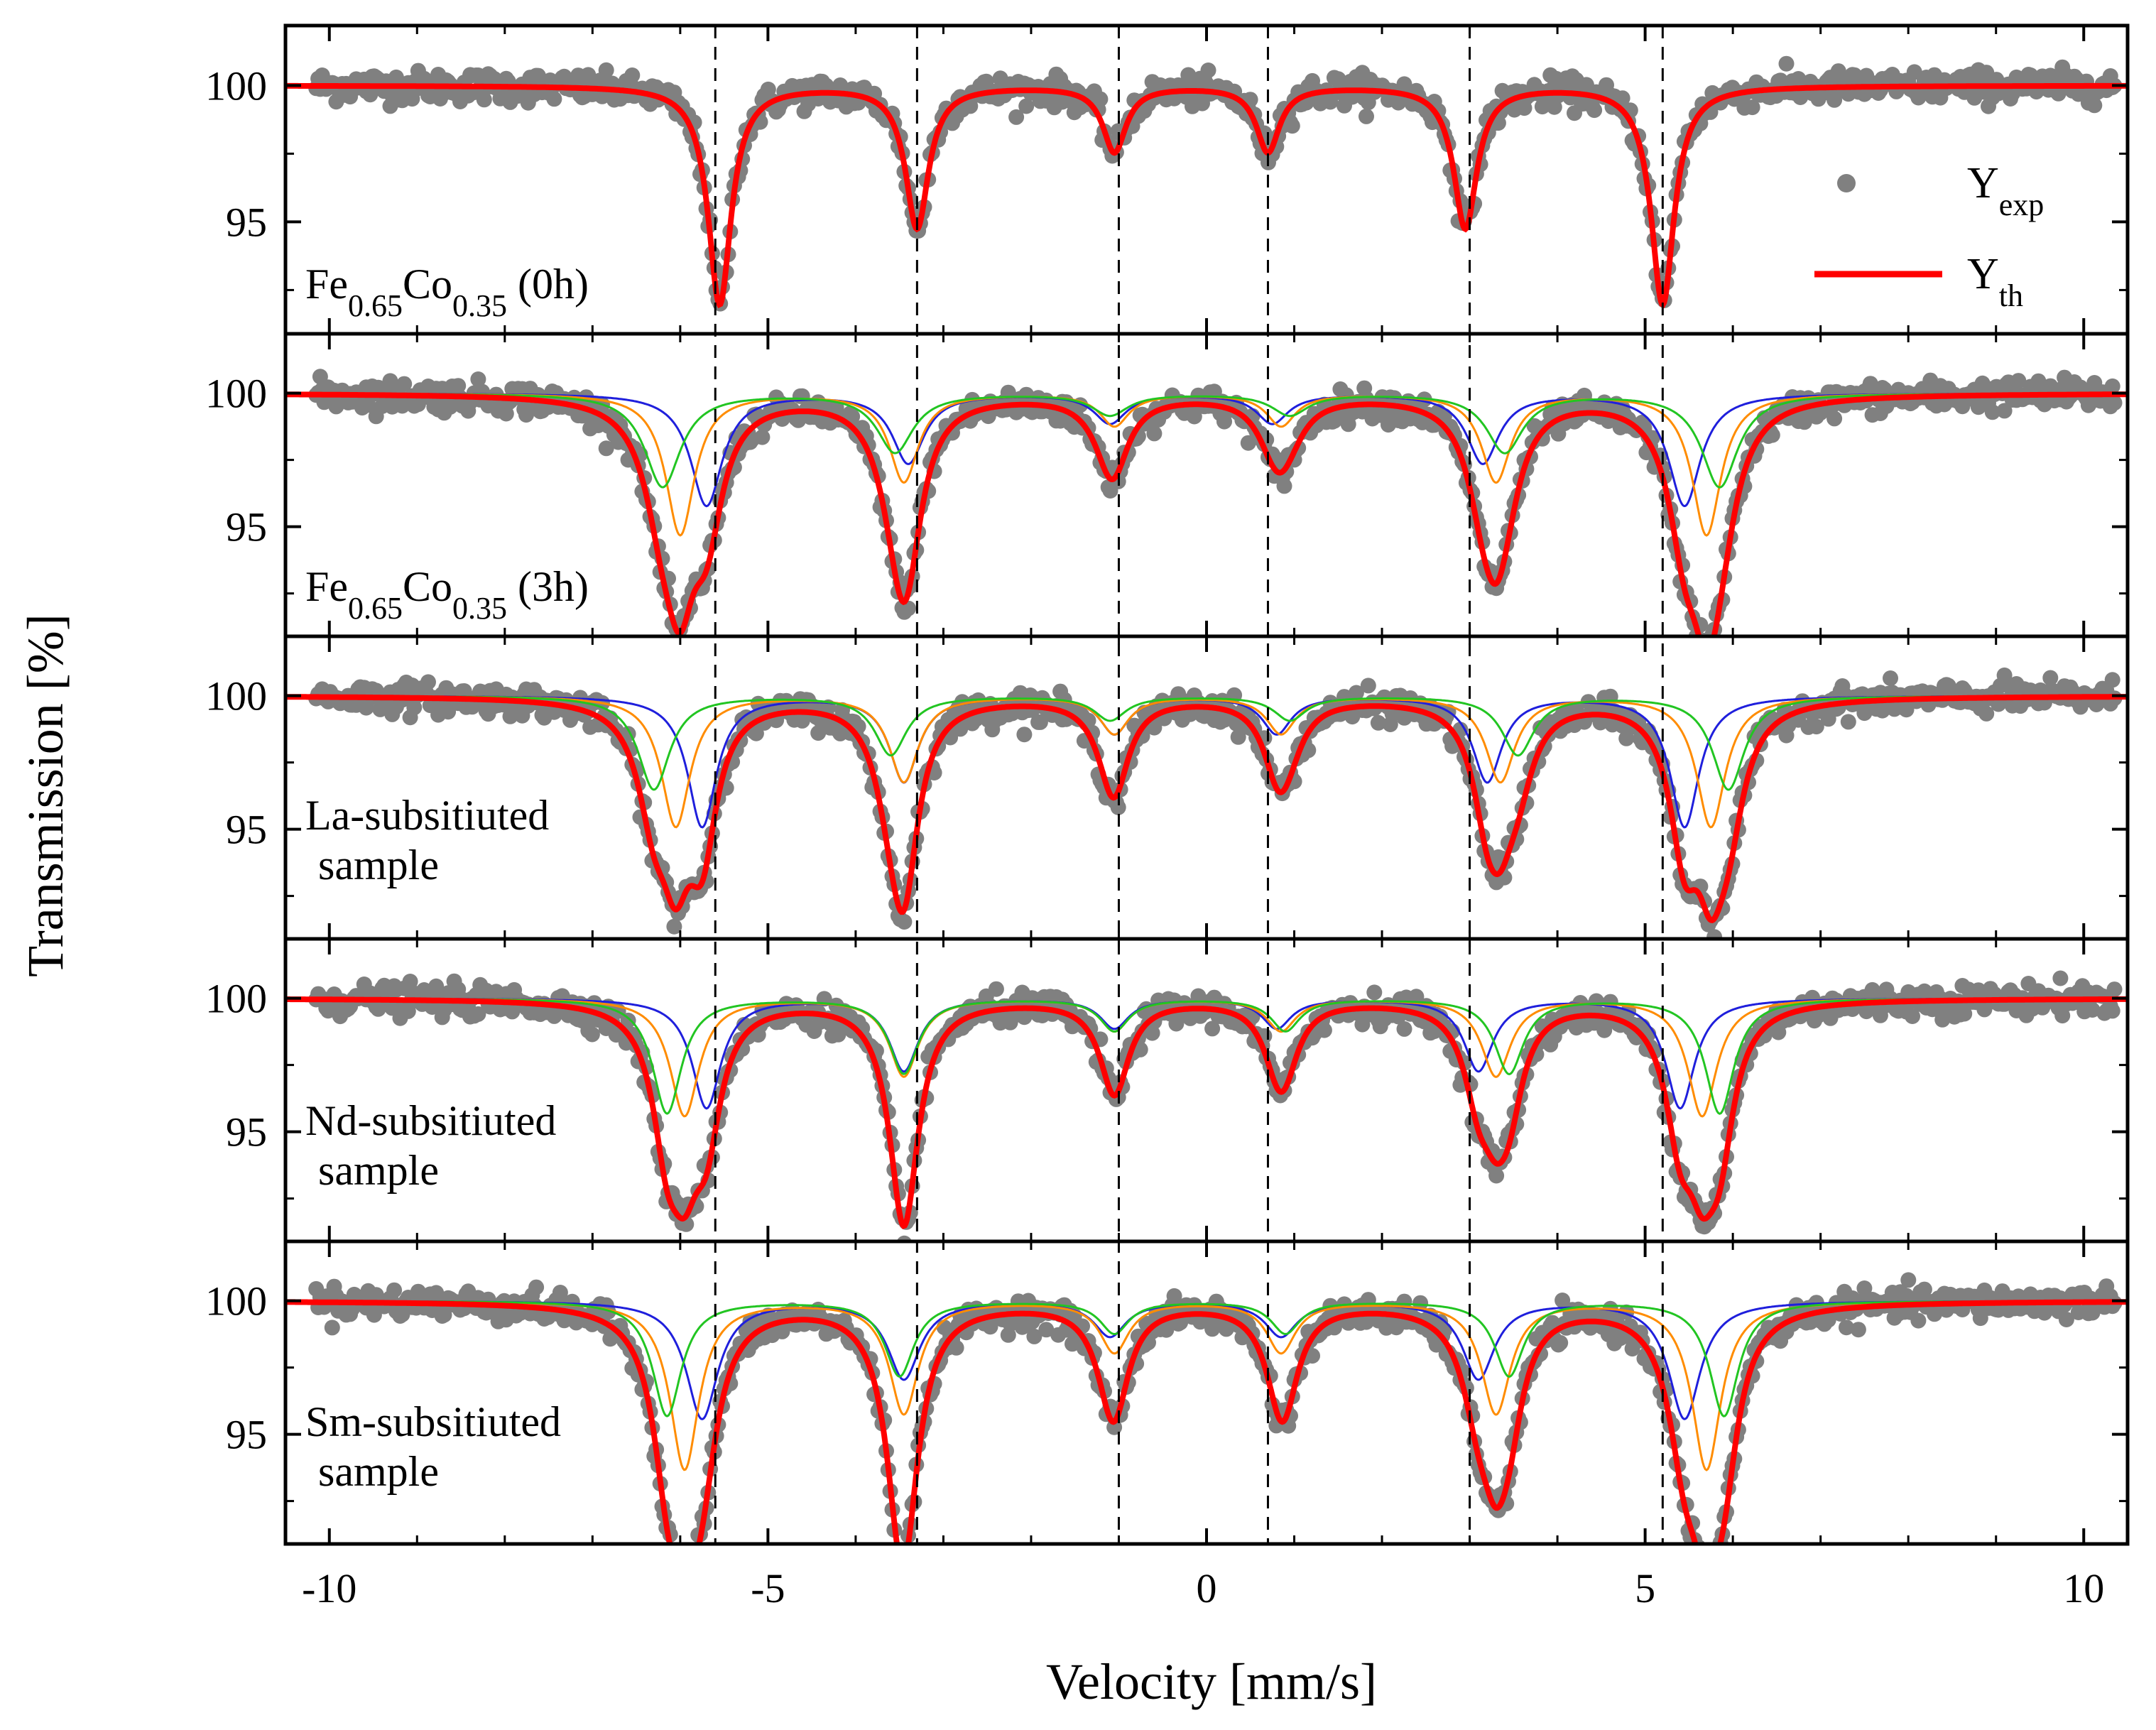  Describe the element at coordinates (427, 816) in the screenshot. I see `panel-label: La-subsitiuted` at that location.